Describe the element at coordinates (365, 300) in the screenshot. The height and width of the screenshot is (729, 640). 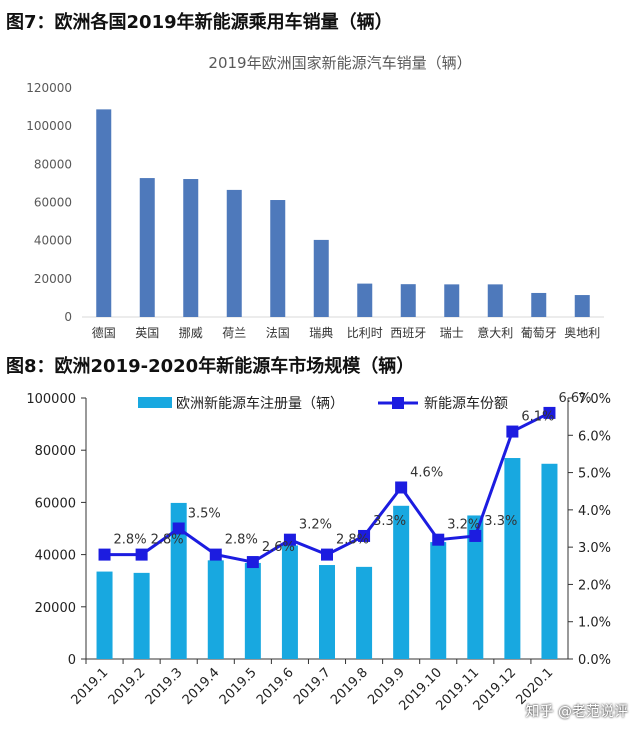
I see `bar-比利时` at that location.